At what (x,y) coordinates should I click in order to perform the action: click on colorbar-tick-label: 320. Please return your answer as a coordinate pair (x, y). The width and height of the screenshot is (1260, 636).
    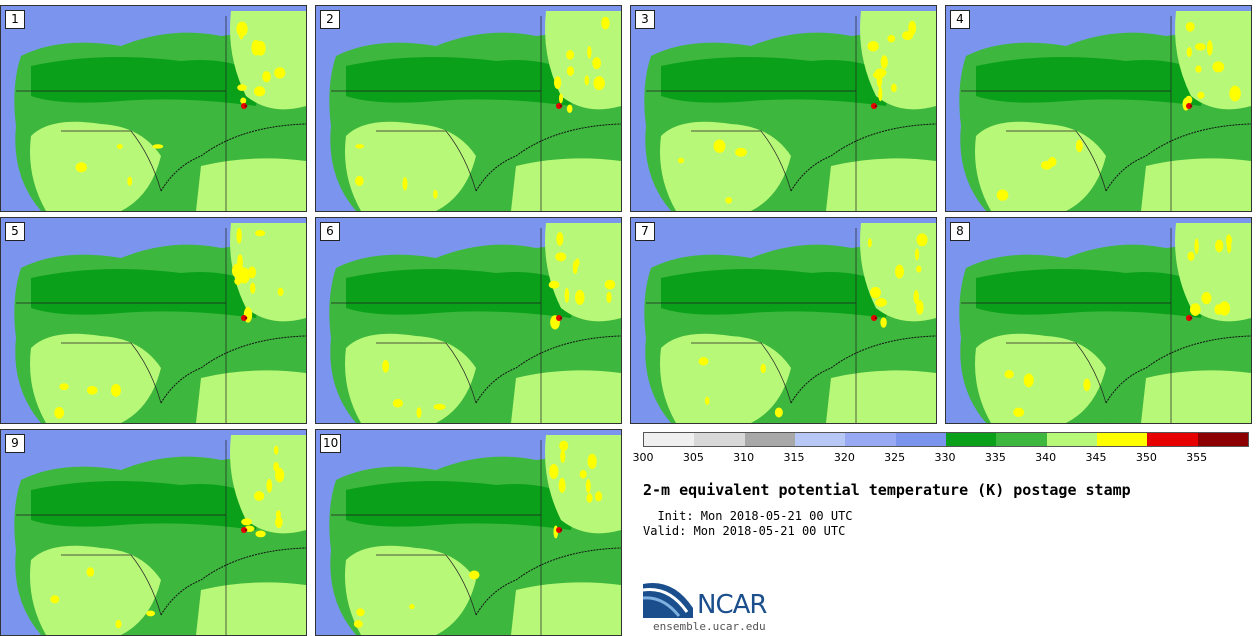
    Looking at the image, I should click on (844, 457).